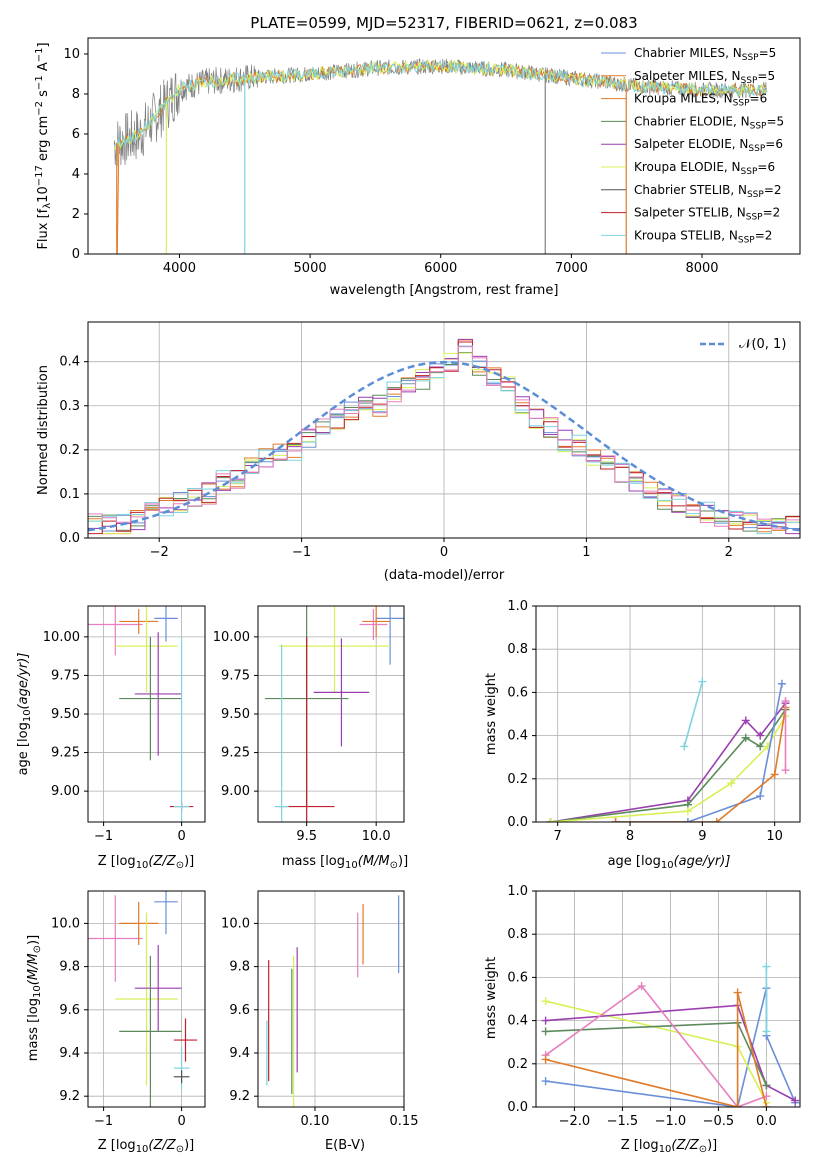 This screenshot has width=819, height=1170. I want to click on y-tick-label: 2, so click(76, 214).